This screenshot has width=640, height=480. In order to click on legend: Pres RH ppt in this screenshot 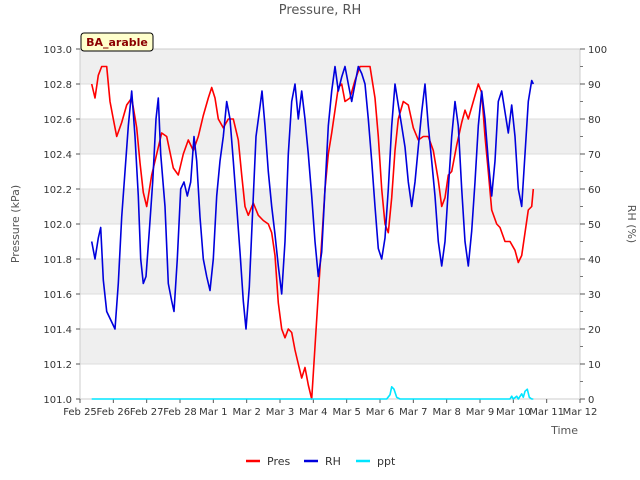, I will do `click(321, 461)`.